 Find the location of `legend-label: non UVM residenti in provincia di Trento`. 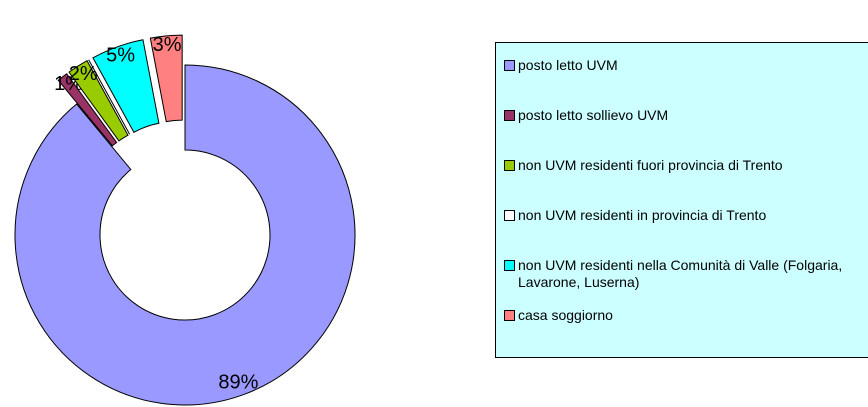

legend-label: non UVM residenti in provincia di Trento is located at coordinates (642, 215).